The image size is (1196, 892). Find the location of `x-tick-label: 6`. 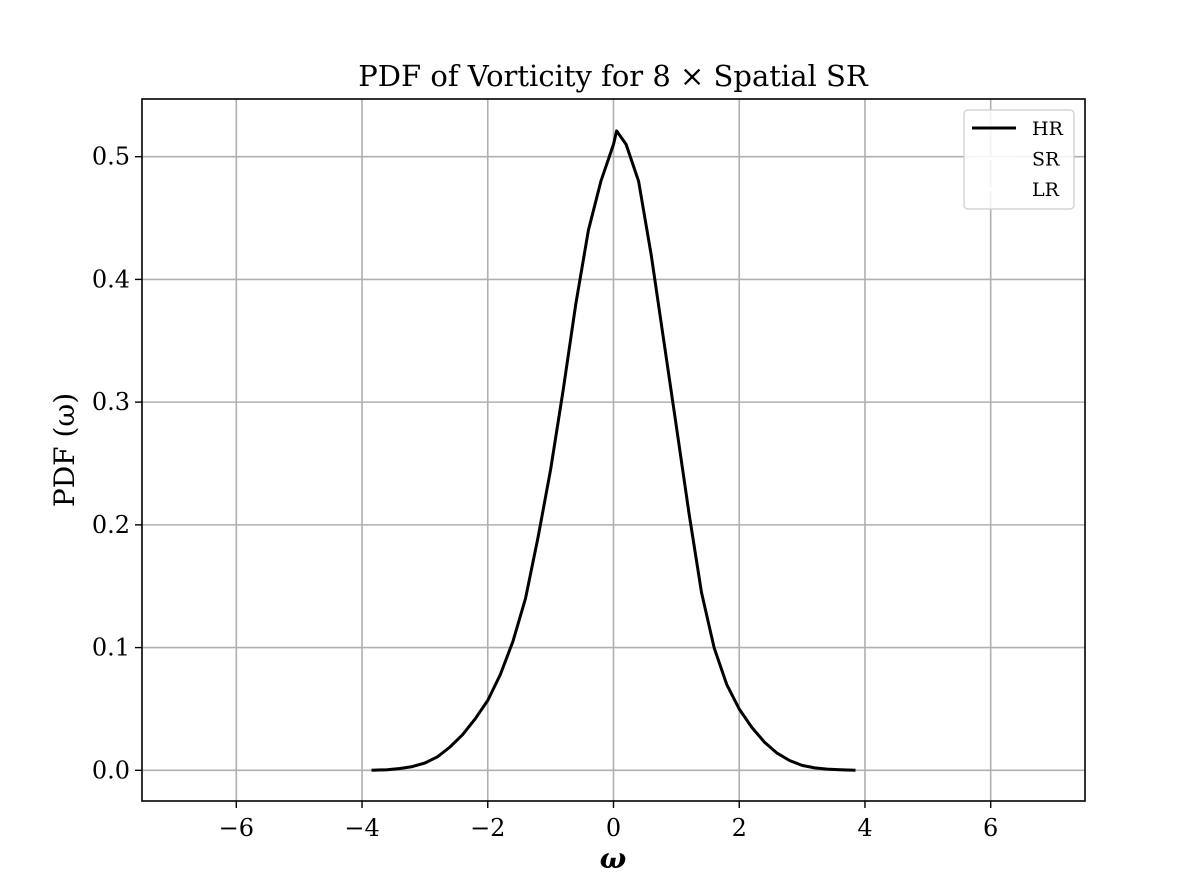

x-tick-label: 6 is located at coordinates (990, 828).